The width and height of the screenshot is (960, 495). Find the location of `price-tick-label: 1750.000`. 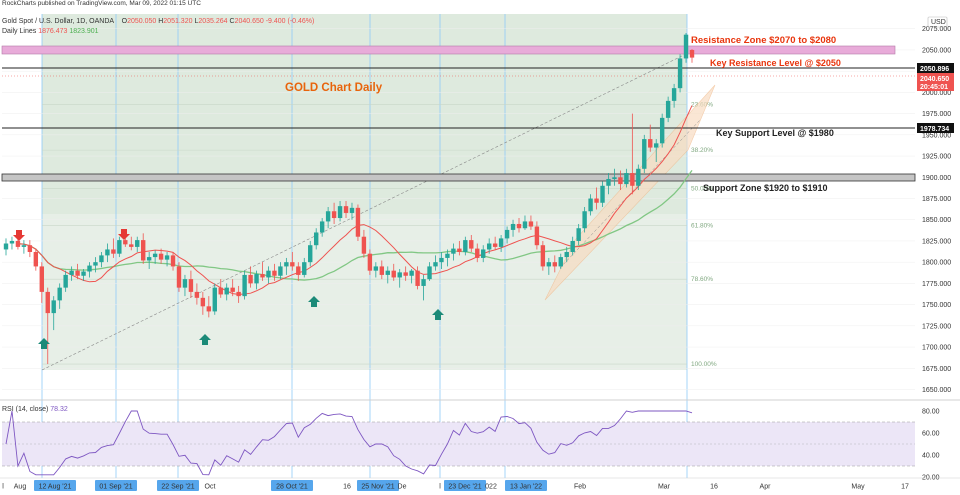

price-tick-label: 1750.000 is located at coordinates (936, 305).